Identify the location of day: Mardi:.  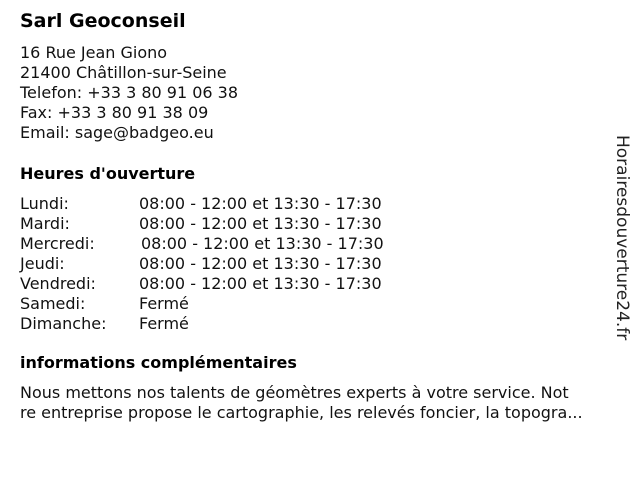
(45, 223).